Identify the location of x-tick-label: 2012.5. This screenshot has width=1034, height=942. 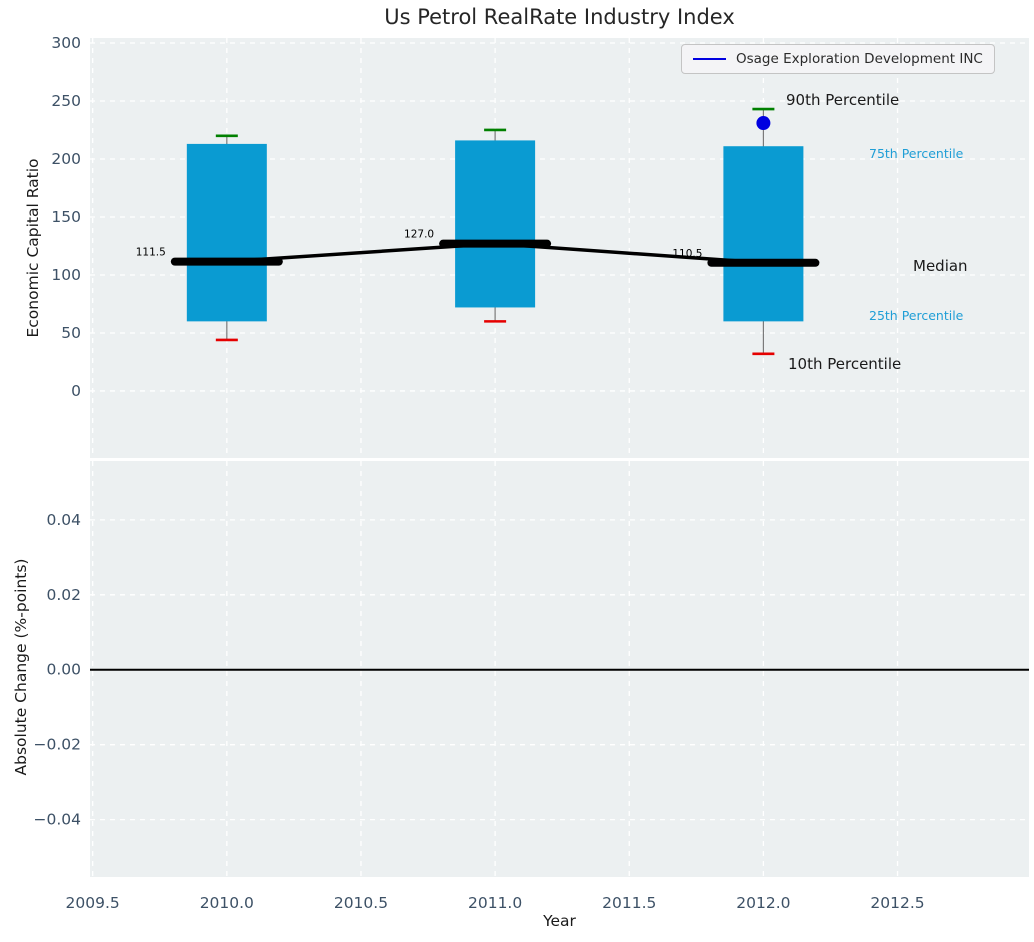
(897, 903).